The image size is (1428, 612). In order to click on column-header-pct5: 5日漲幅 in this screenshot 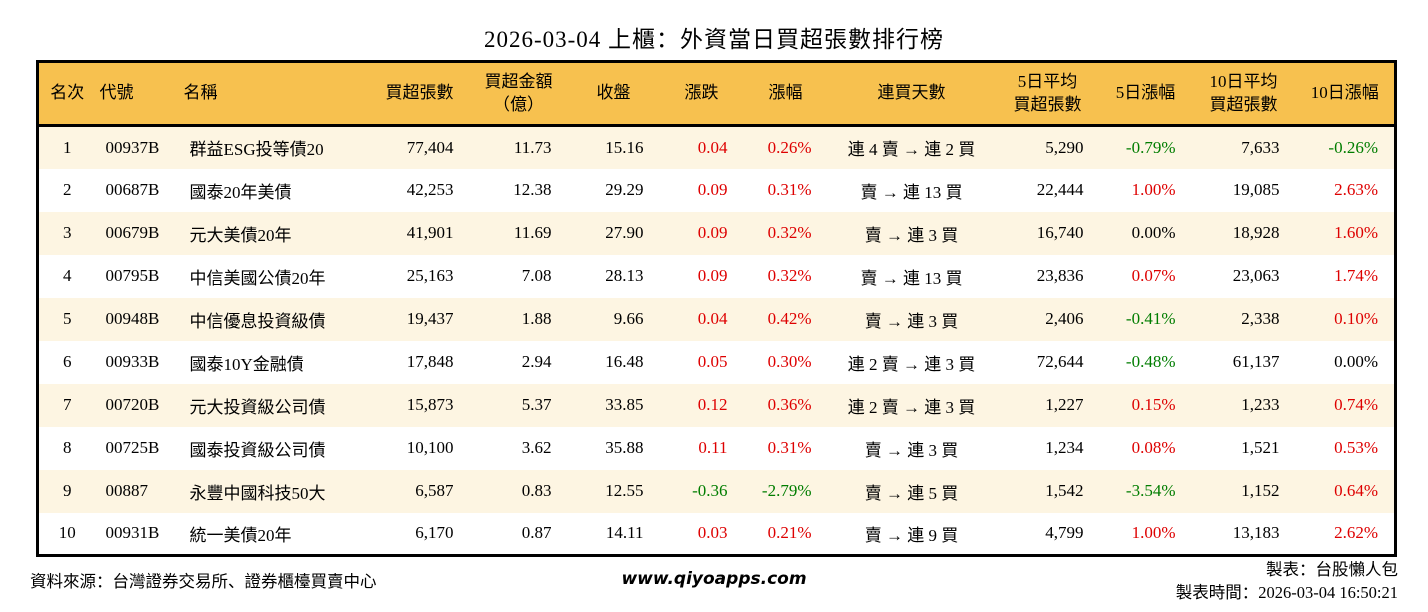, I will do `click(1145, 94)`.